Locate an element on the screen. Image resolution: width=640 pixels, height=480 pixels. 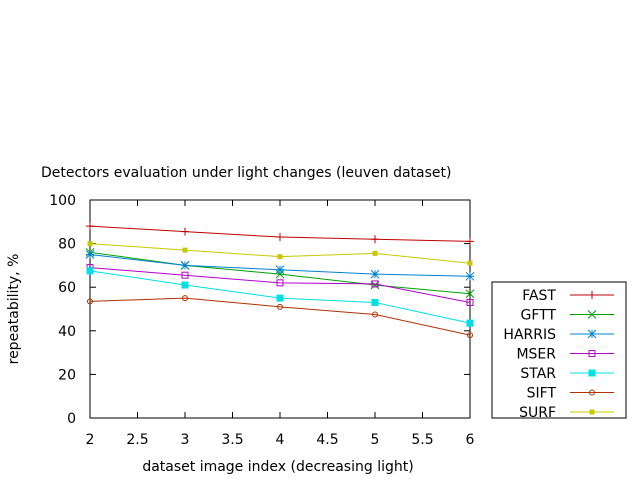
legend-box is located at coordinates (559, 350).